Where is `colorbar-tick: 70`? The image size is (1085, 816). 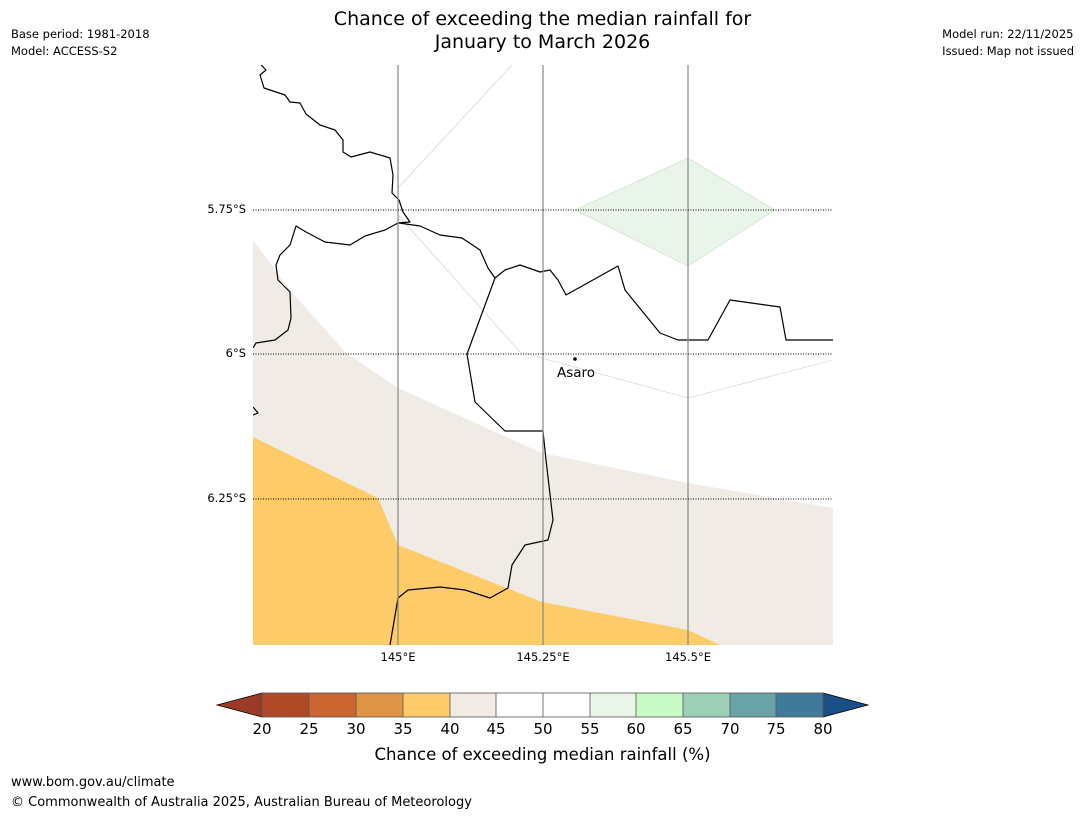
colorbar-tick: 70 is located at coordinates (730, 729).